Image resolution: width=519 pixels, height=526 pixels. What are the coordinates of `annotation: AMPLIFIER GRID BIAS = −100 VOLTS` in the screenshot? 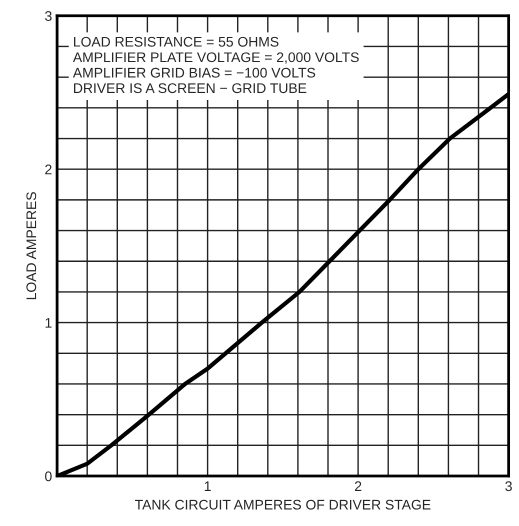 It's located at (194, 73).